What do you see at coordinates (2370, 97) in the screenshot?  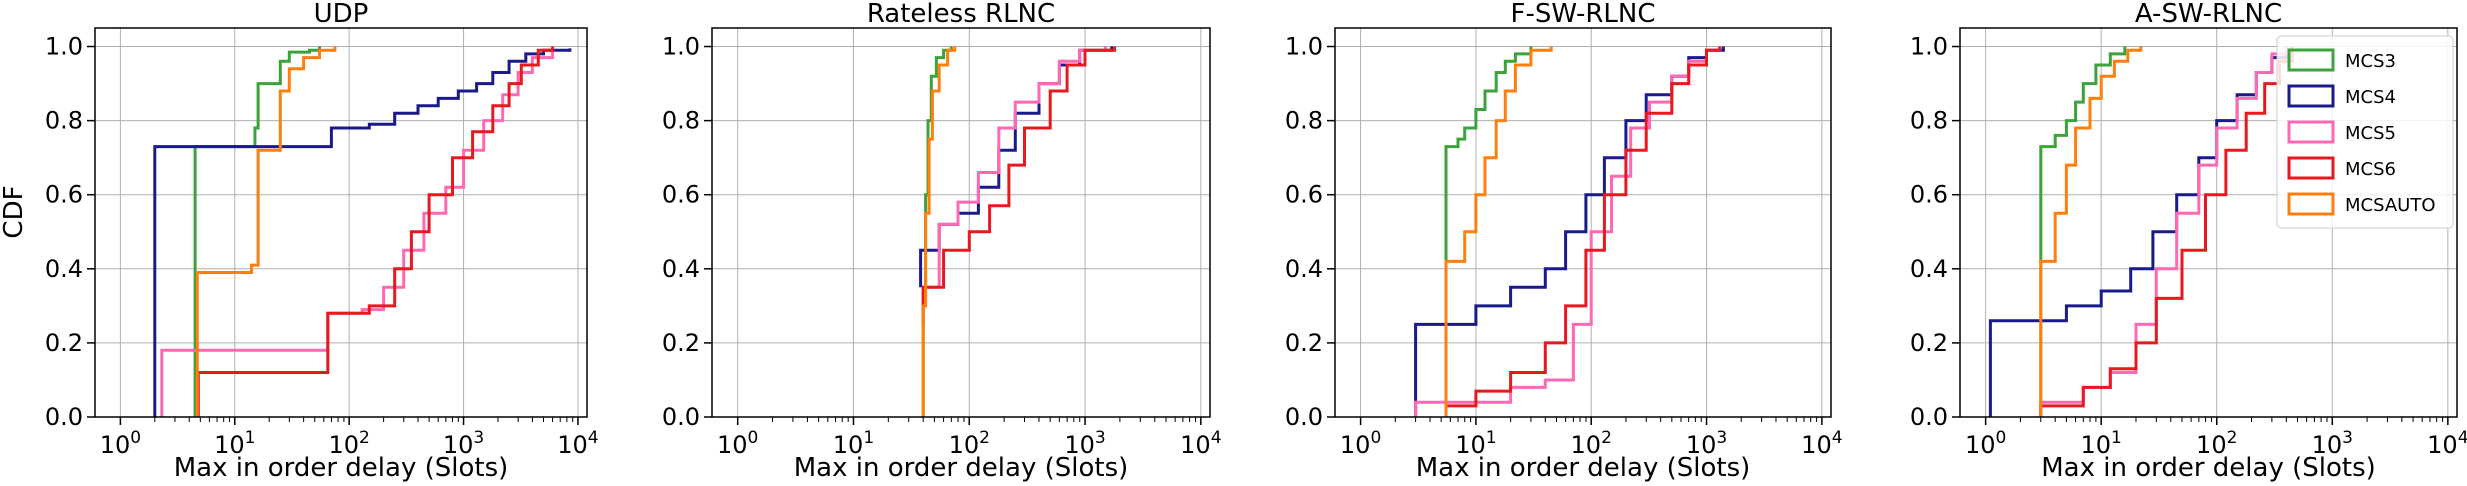 I see `legend-entry-label: MCS4` at bounding box center [2370, 97].